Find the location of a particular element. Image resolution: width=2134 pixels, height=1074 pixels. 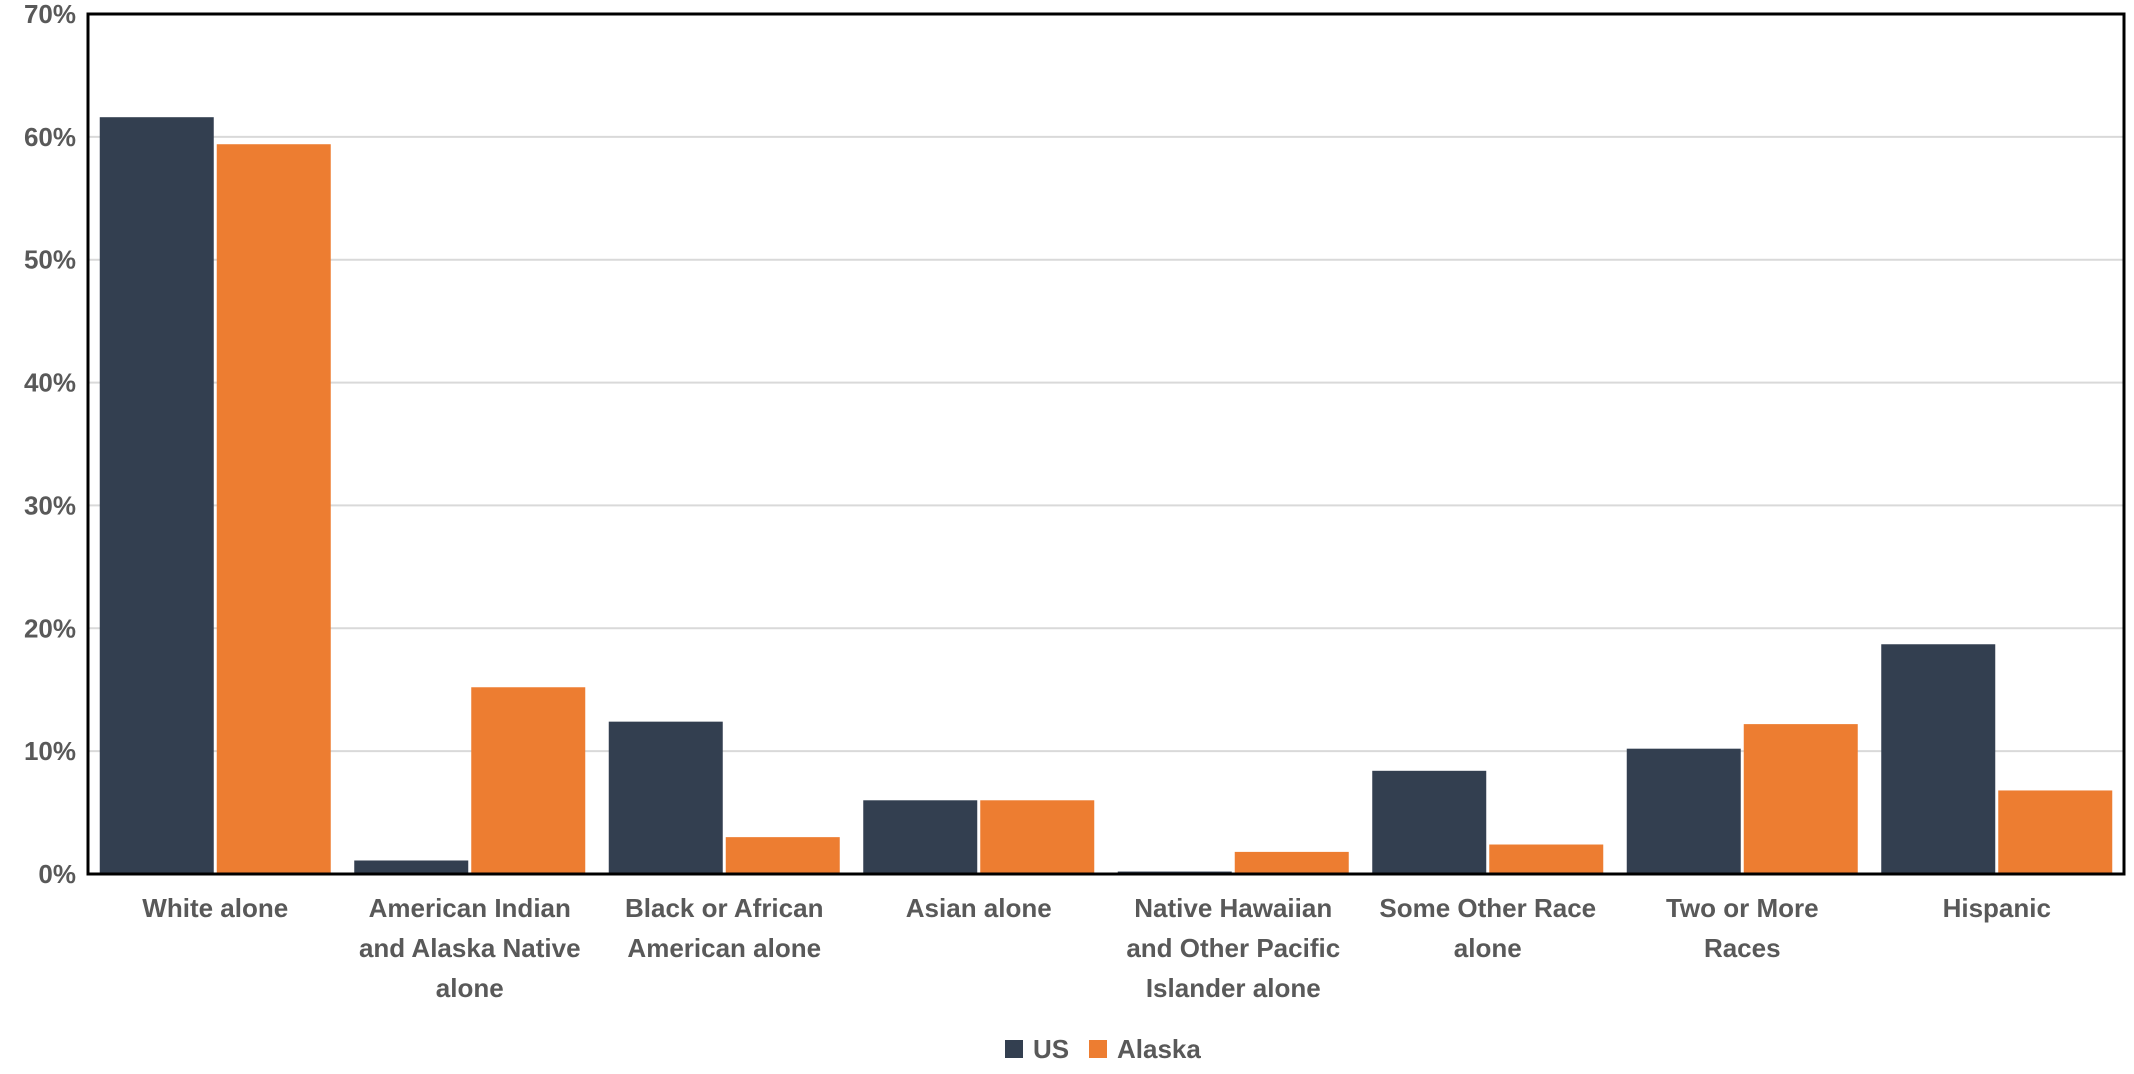

legend-label: Alaska is located at coordinates (1159, 1049).